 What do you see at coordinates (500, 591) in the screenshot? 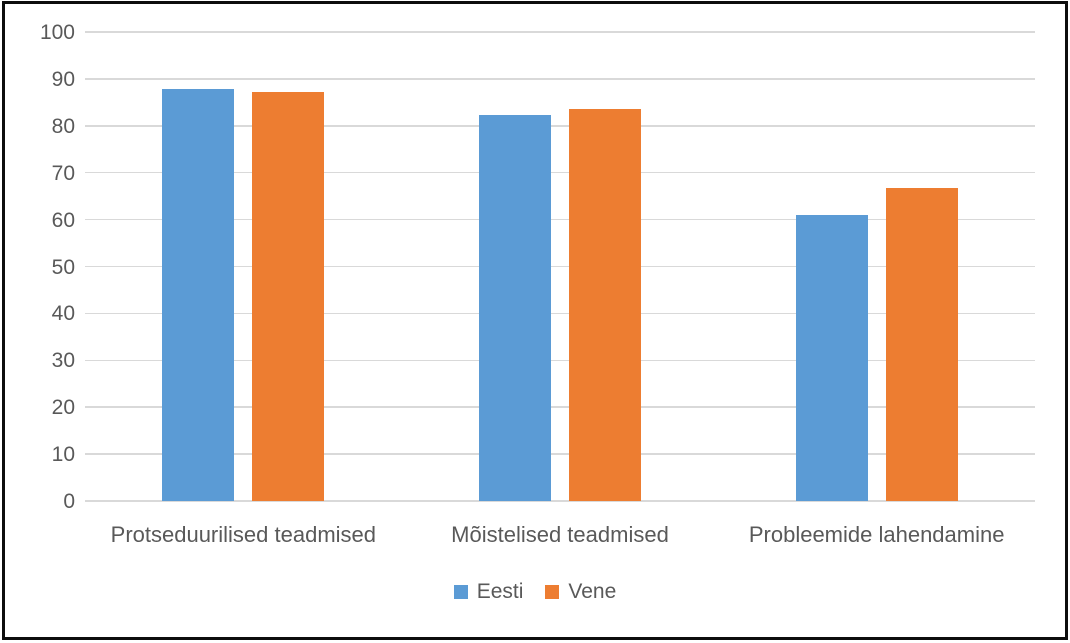
I see `legend-label: Eesti` at bounding box center [500, 591].